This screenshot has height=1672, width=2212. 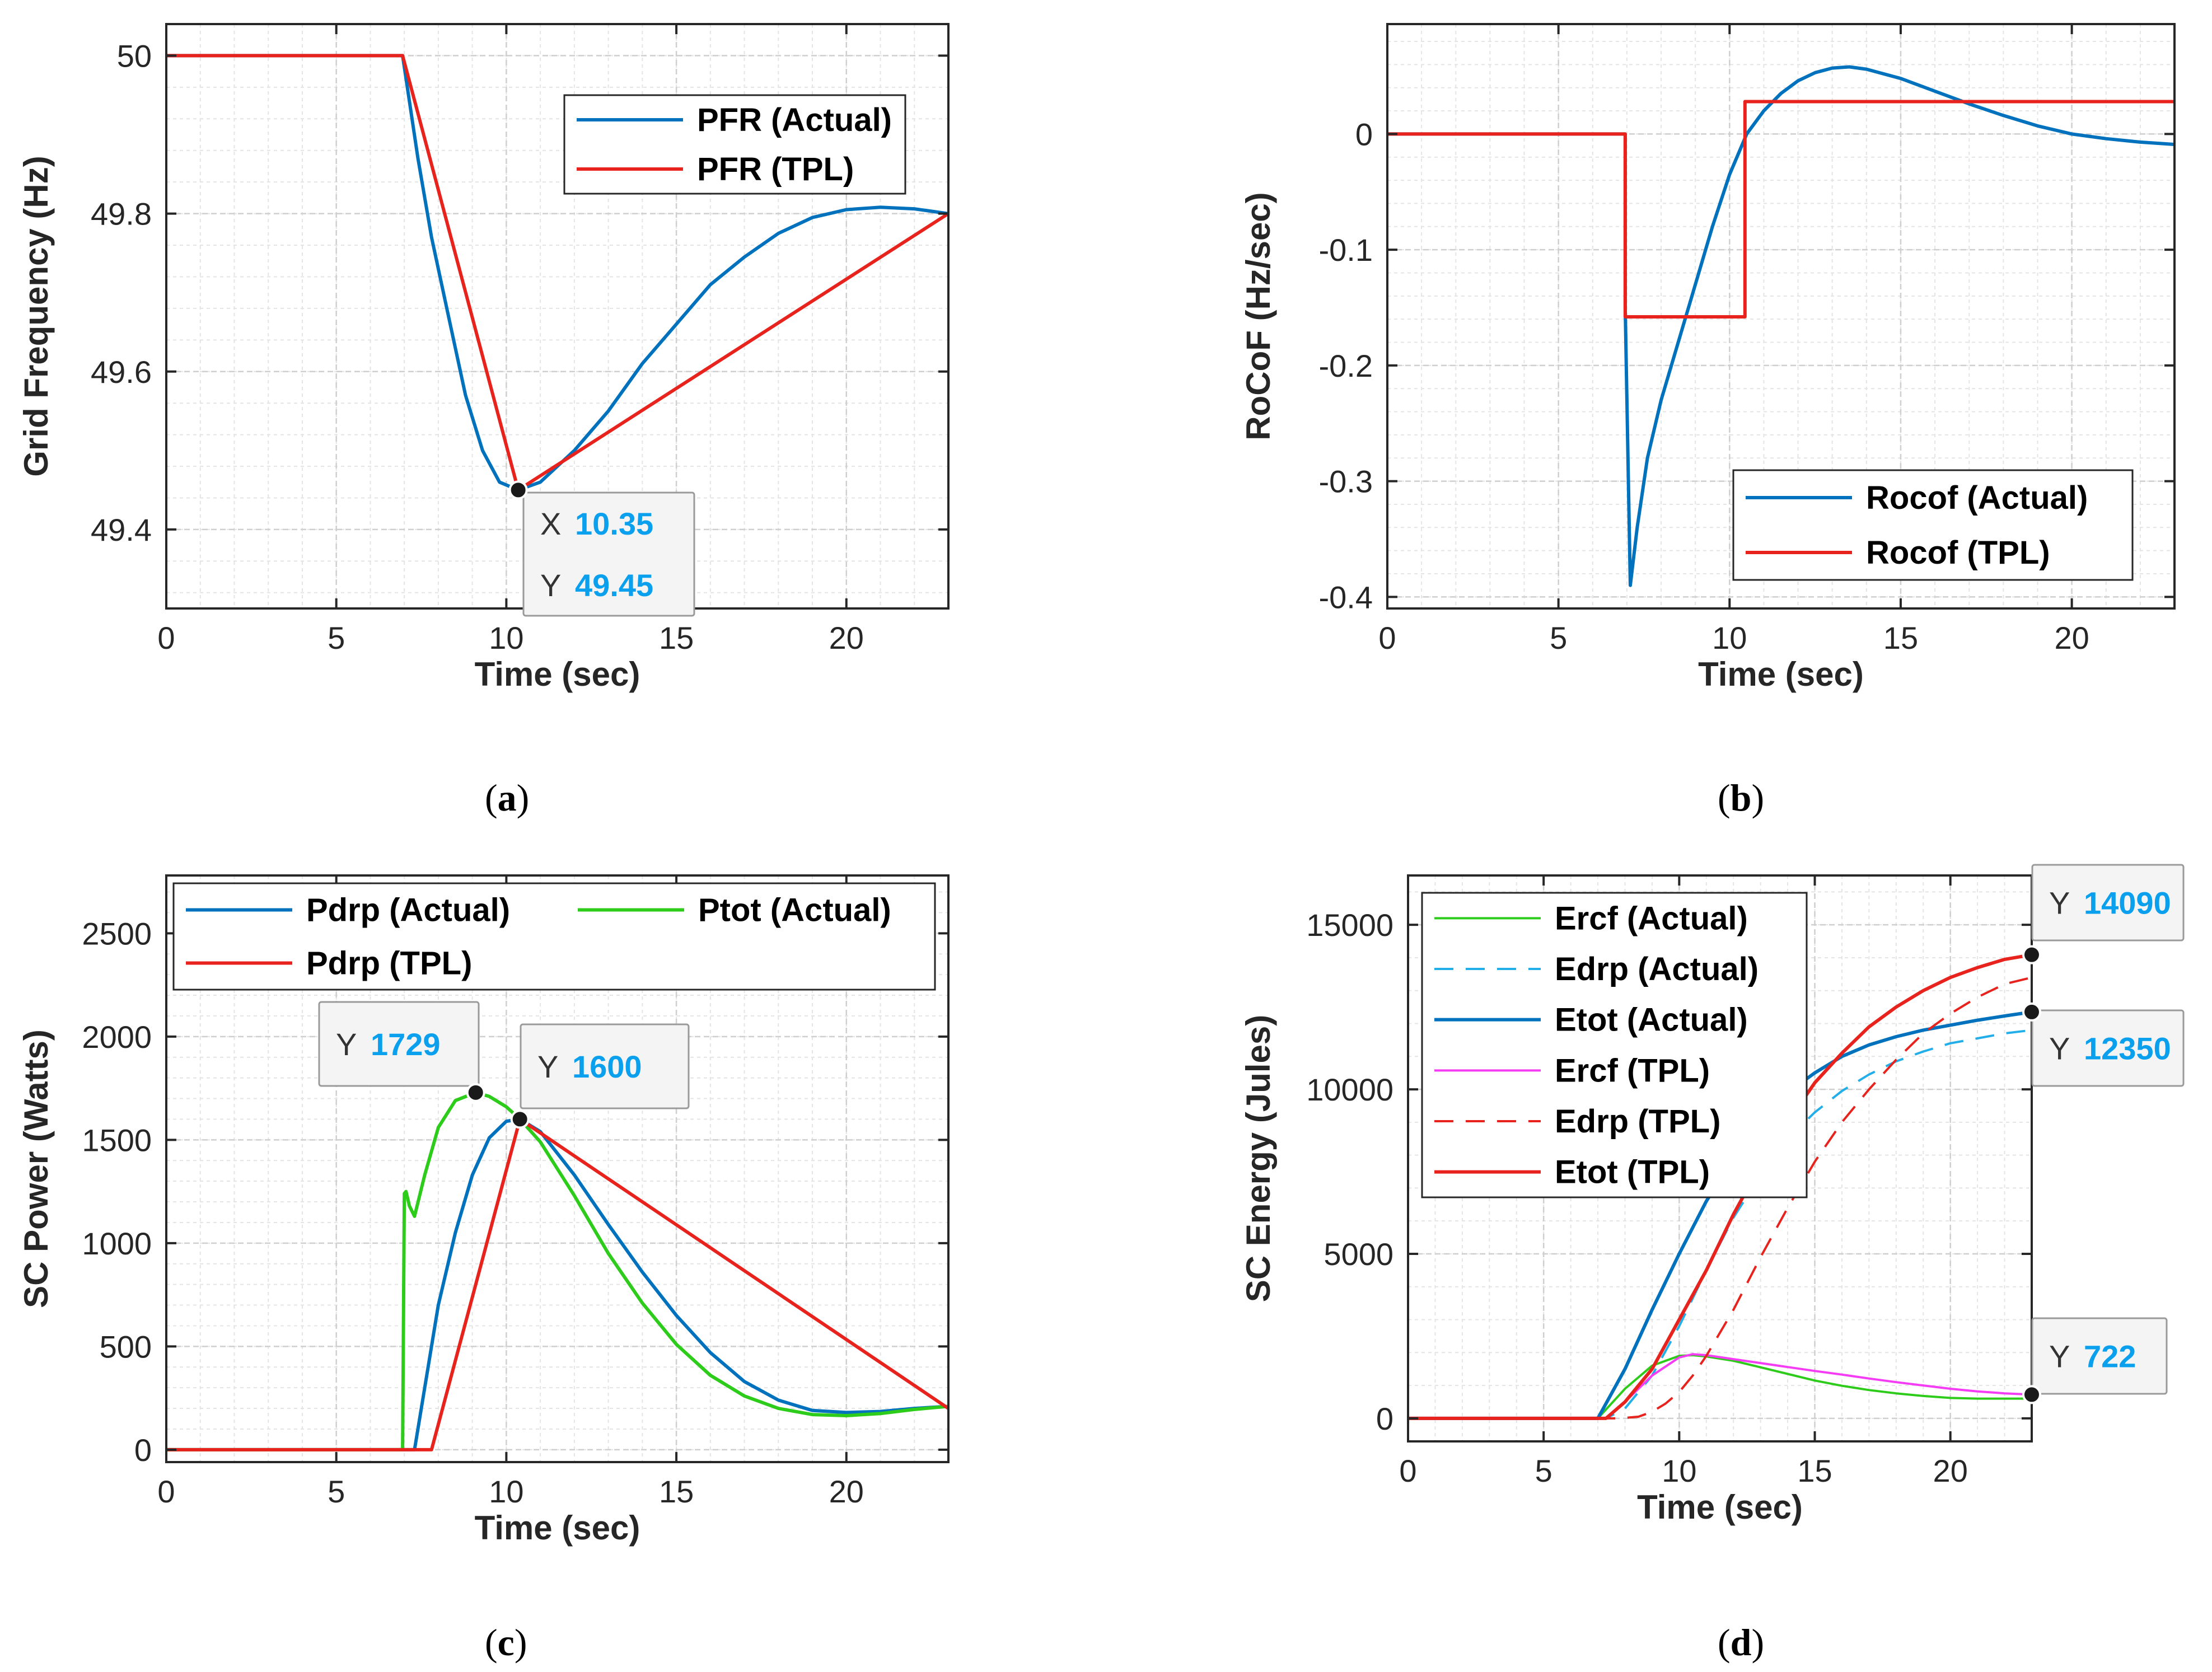 What do you see at coordinates (2127, 903) in the screenshot?
I see `datatip-value: 14090` at bounding box center [2127, 903].